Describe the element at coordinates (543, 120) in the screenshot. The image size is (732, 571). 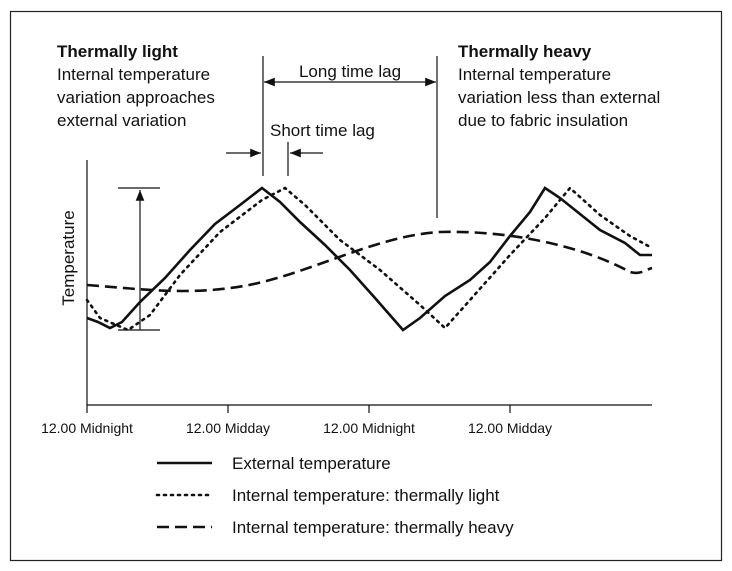
I see `right-line: due to fabric insulation` at that location.